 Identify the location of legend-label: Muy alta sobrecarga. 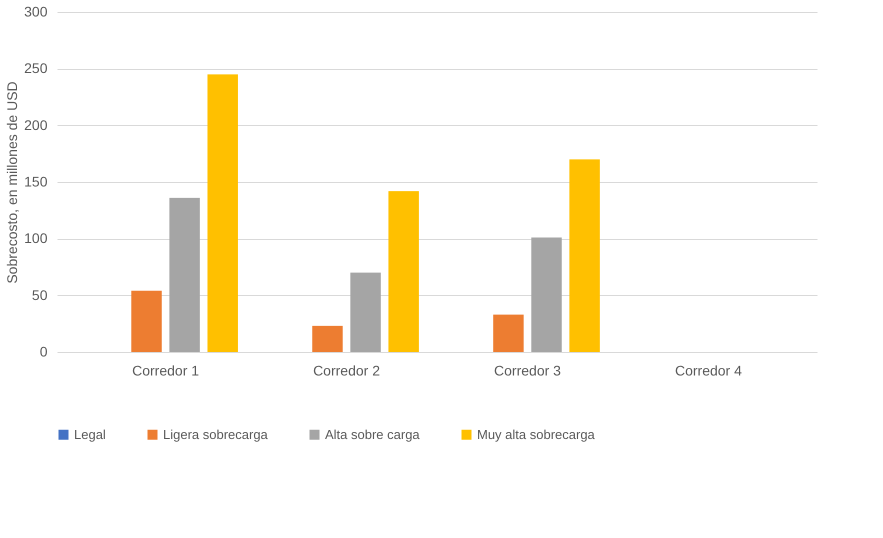
(536, 434).